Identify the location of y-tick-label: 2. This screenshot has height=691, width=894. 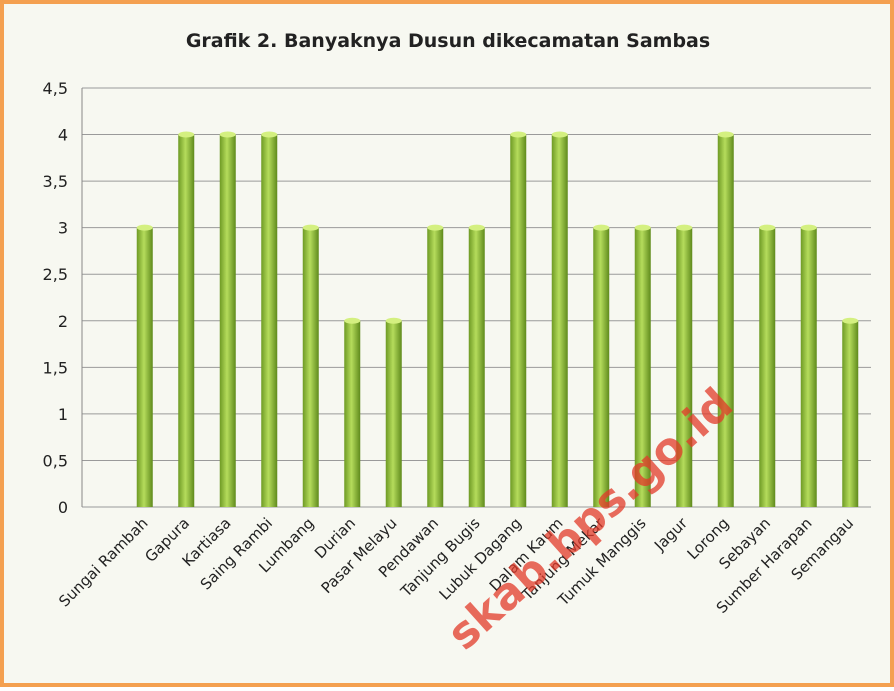
(63, 321).